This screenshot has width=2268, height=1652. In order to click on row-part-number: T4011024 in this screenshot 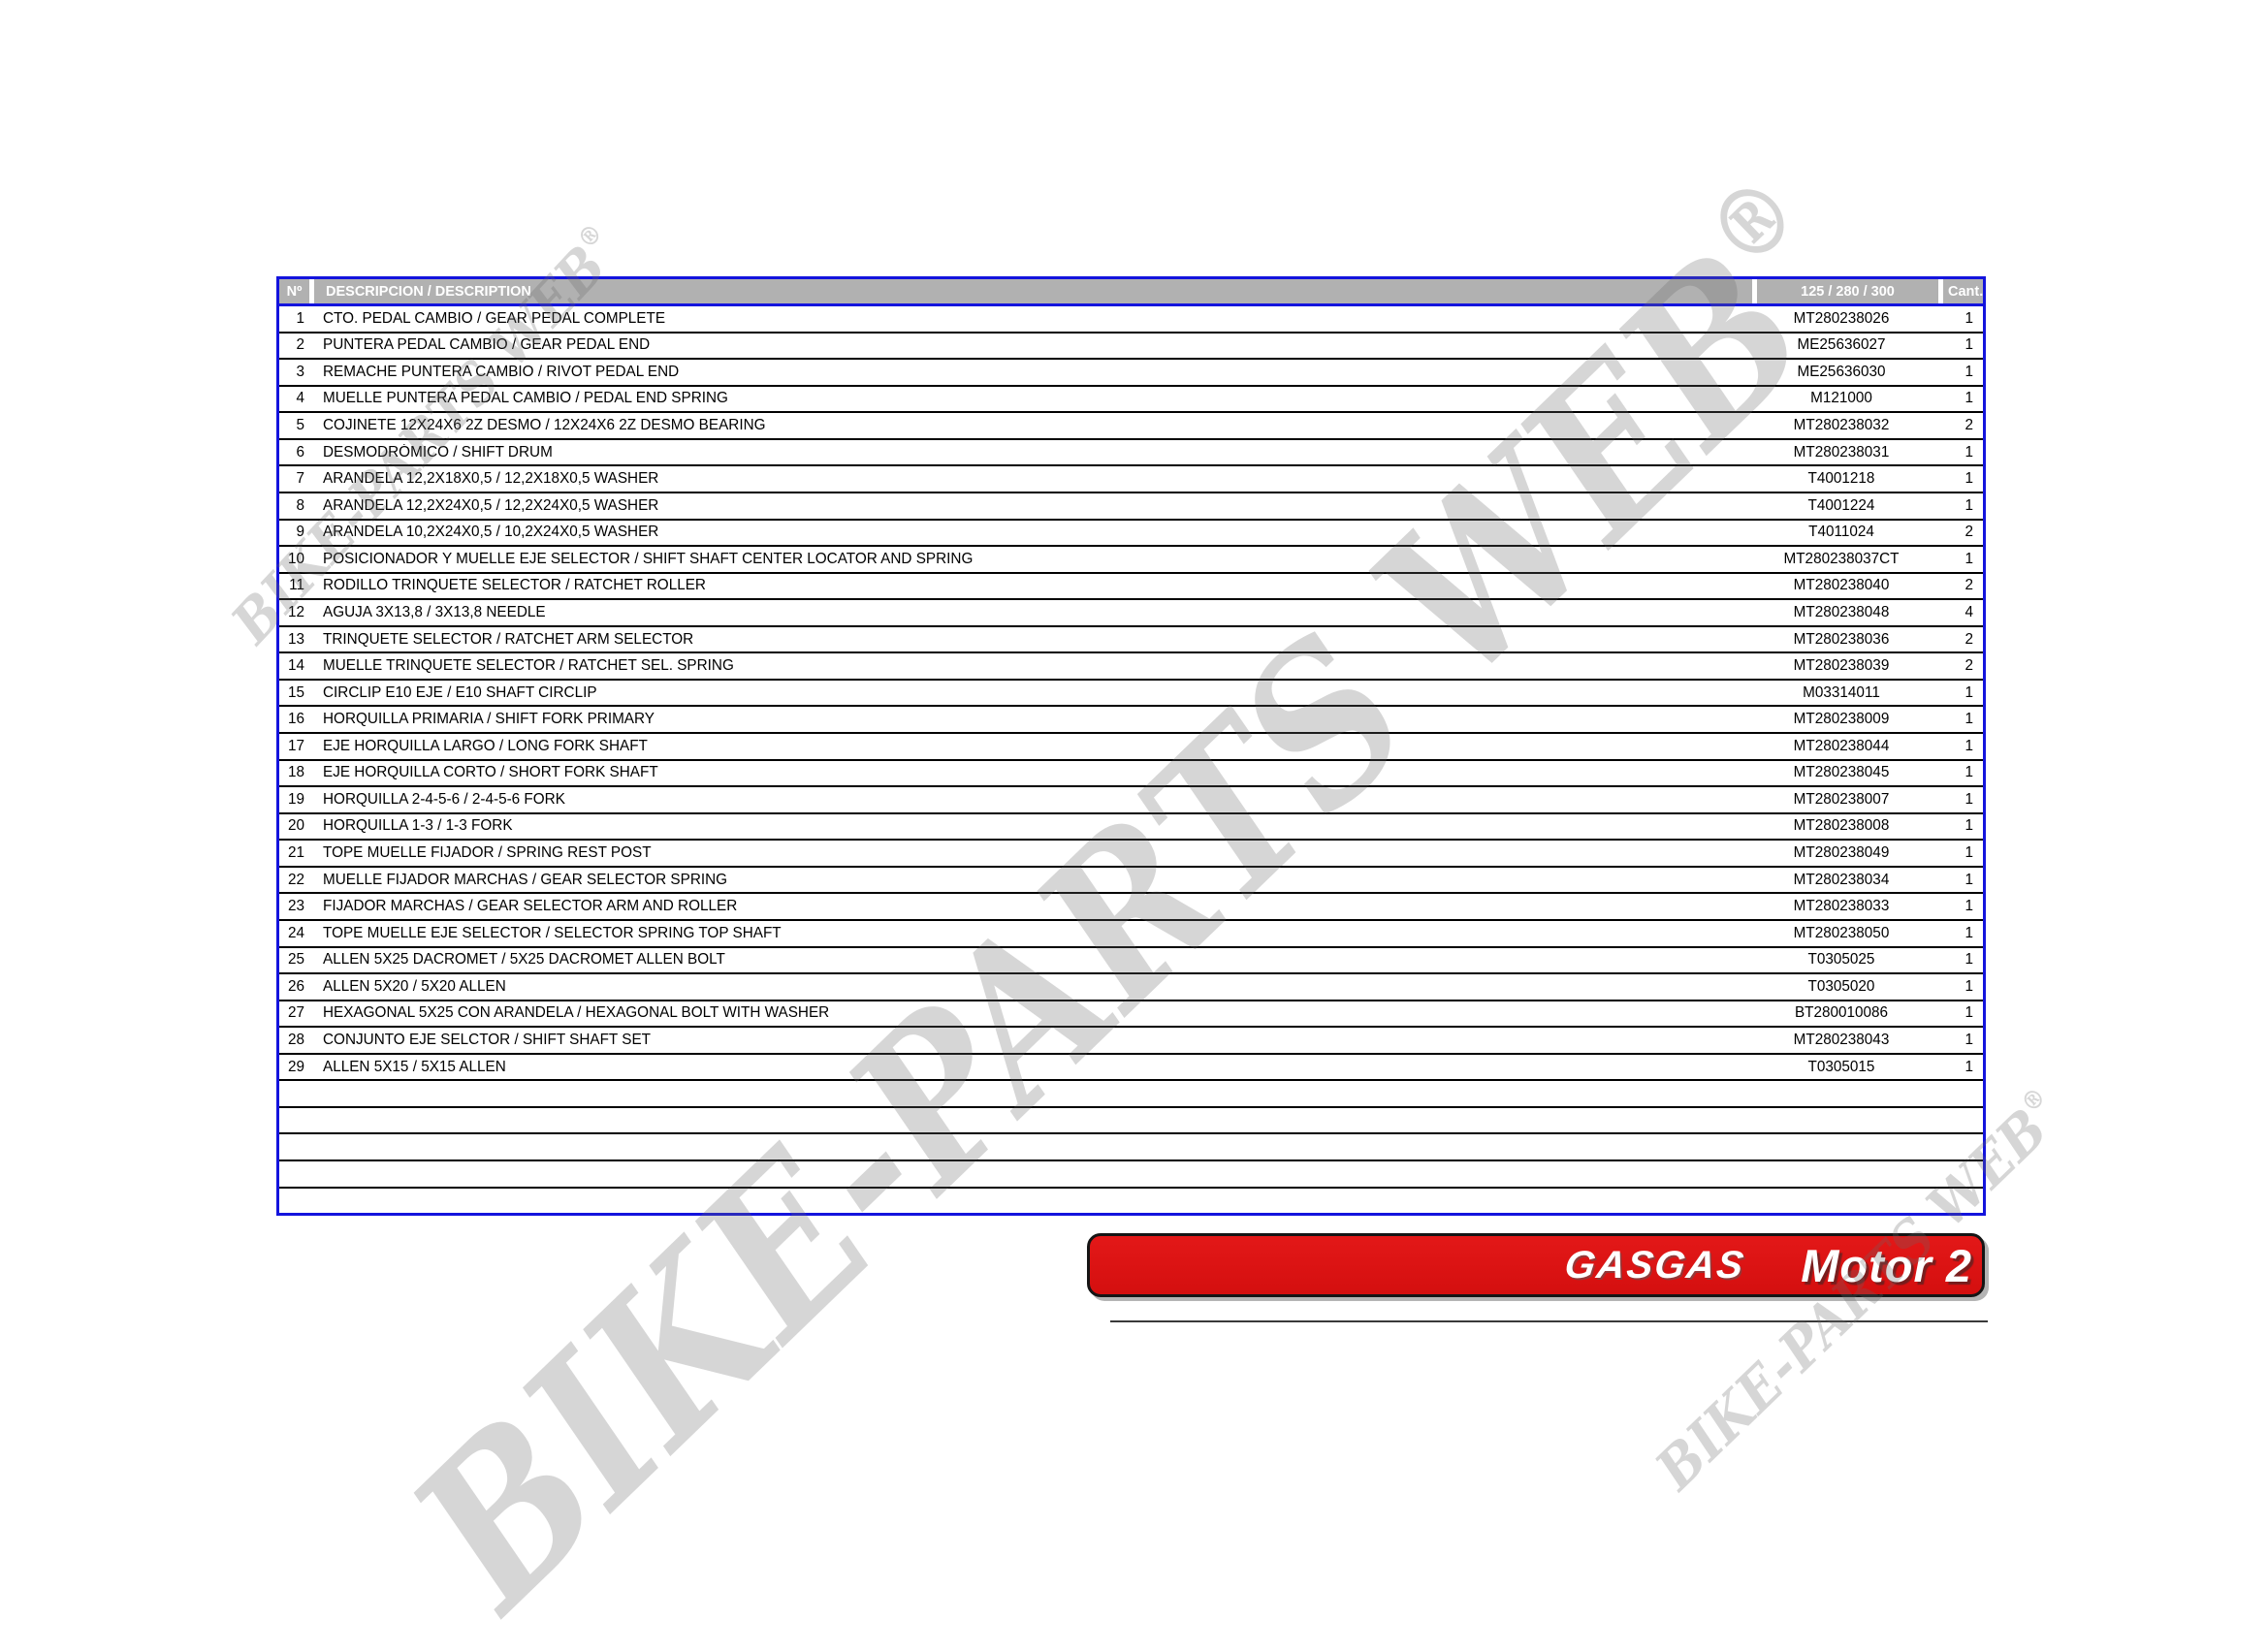, I will do `click(1841, 533)`.